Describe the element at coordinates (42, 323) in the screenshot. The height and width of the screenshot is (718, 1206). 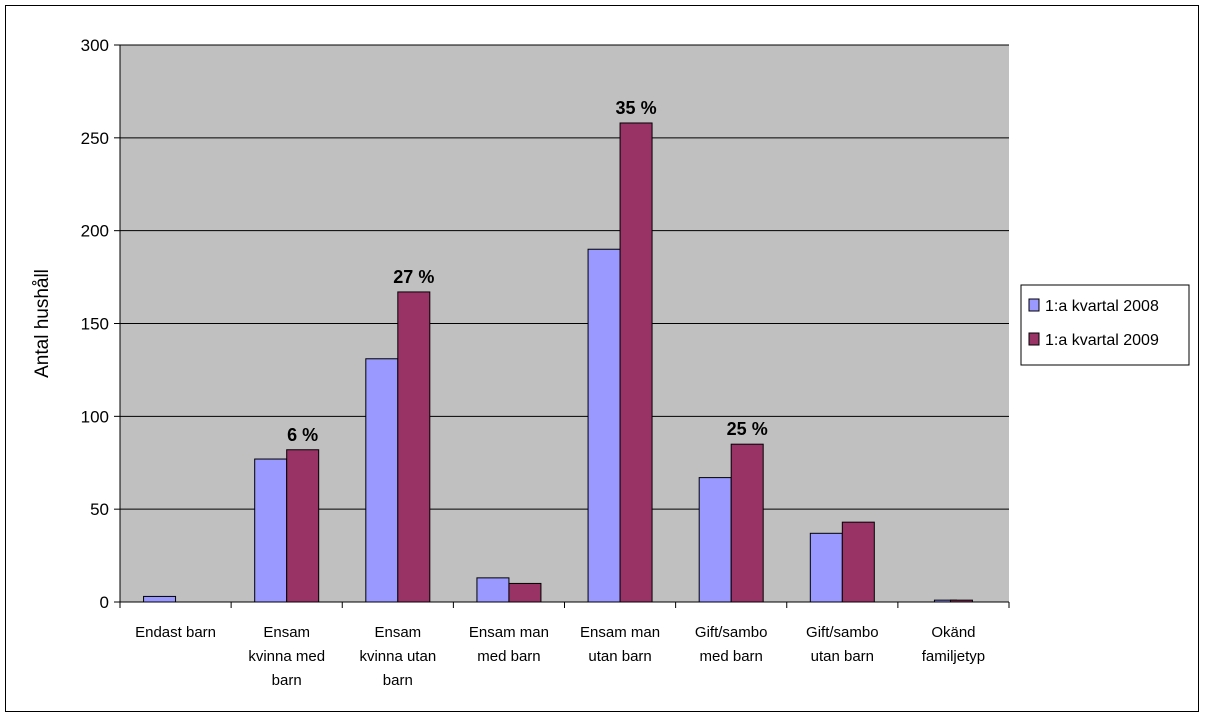
I see `y-axis-label: Antal hushåll` at that location.